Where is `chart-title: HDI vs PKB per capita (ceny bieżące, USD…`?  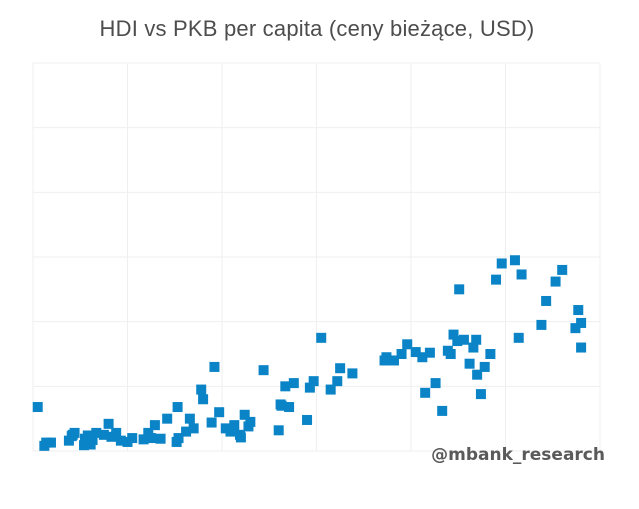 chart-title: HDI vs PKB per capita (ceny bieżące, USD… is located at coordinates (317, 28).